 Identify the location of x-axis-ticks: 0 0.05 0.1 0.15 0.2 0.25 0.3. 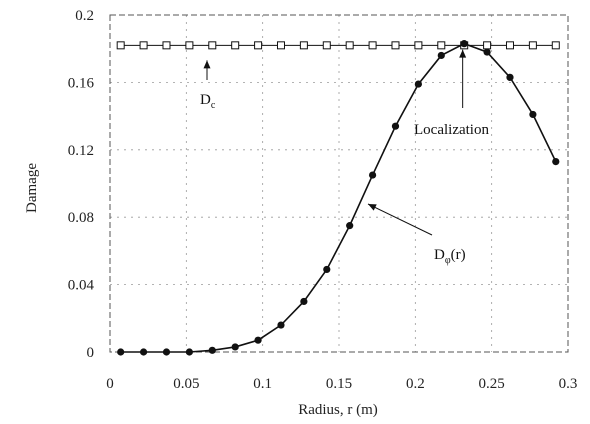
(341, 384).